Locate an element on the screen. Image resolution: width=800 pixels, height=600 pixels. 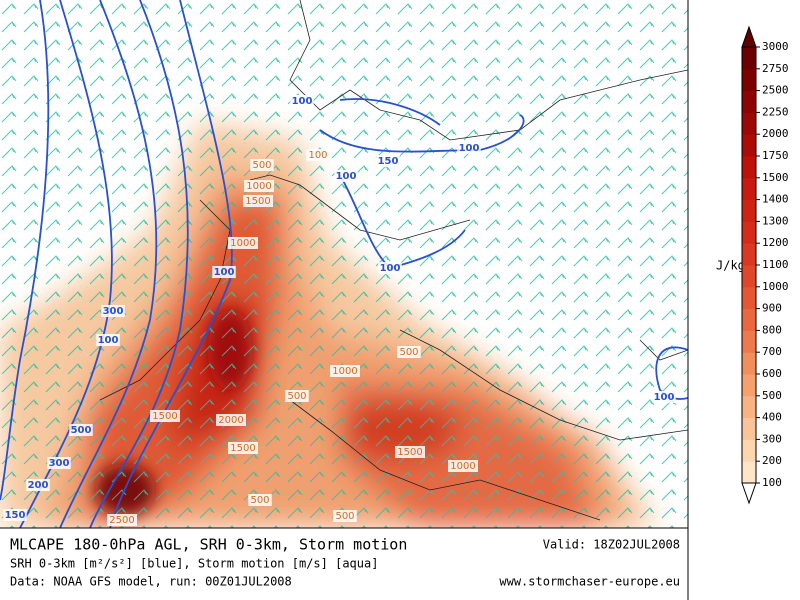
colorbar-tick-label: 1500 is located at coordinates (775, 177).